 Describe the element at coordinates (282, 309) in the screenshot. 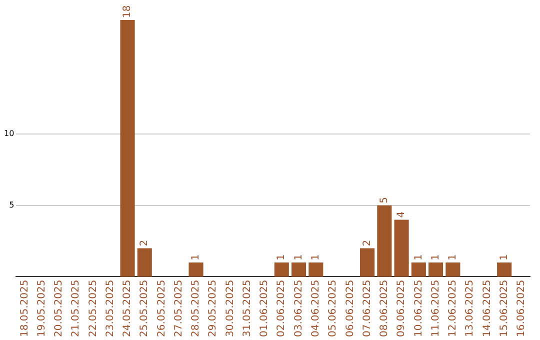

I see `x-tick-label: 02.06.2025` at that location.